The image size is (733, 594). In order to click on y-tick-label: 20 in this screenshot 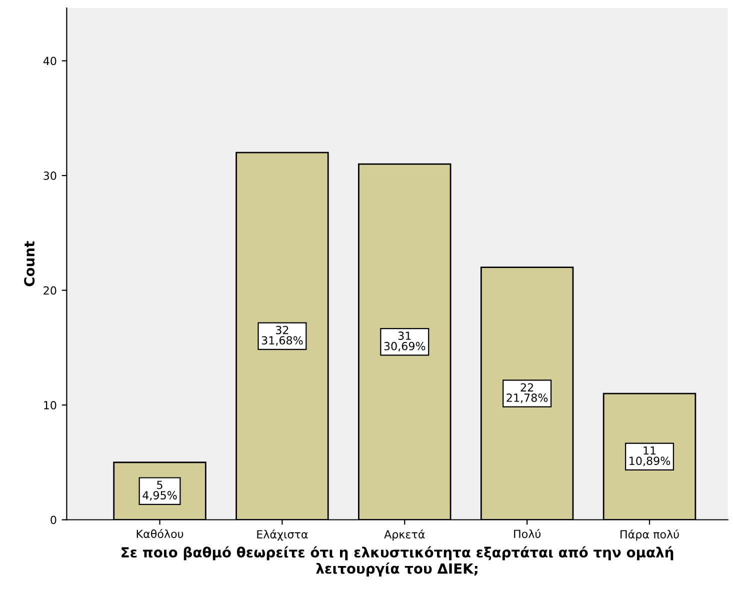, I will do `click(50, 290)`.